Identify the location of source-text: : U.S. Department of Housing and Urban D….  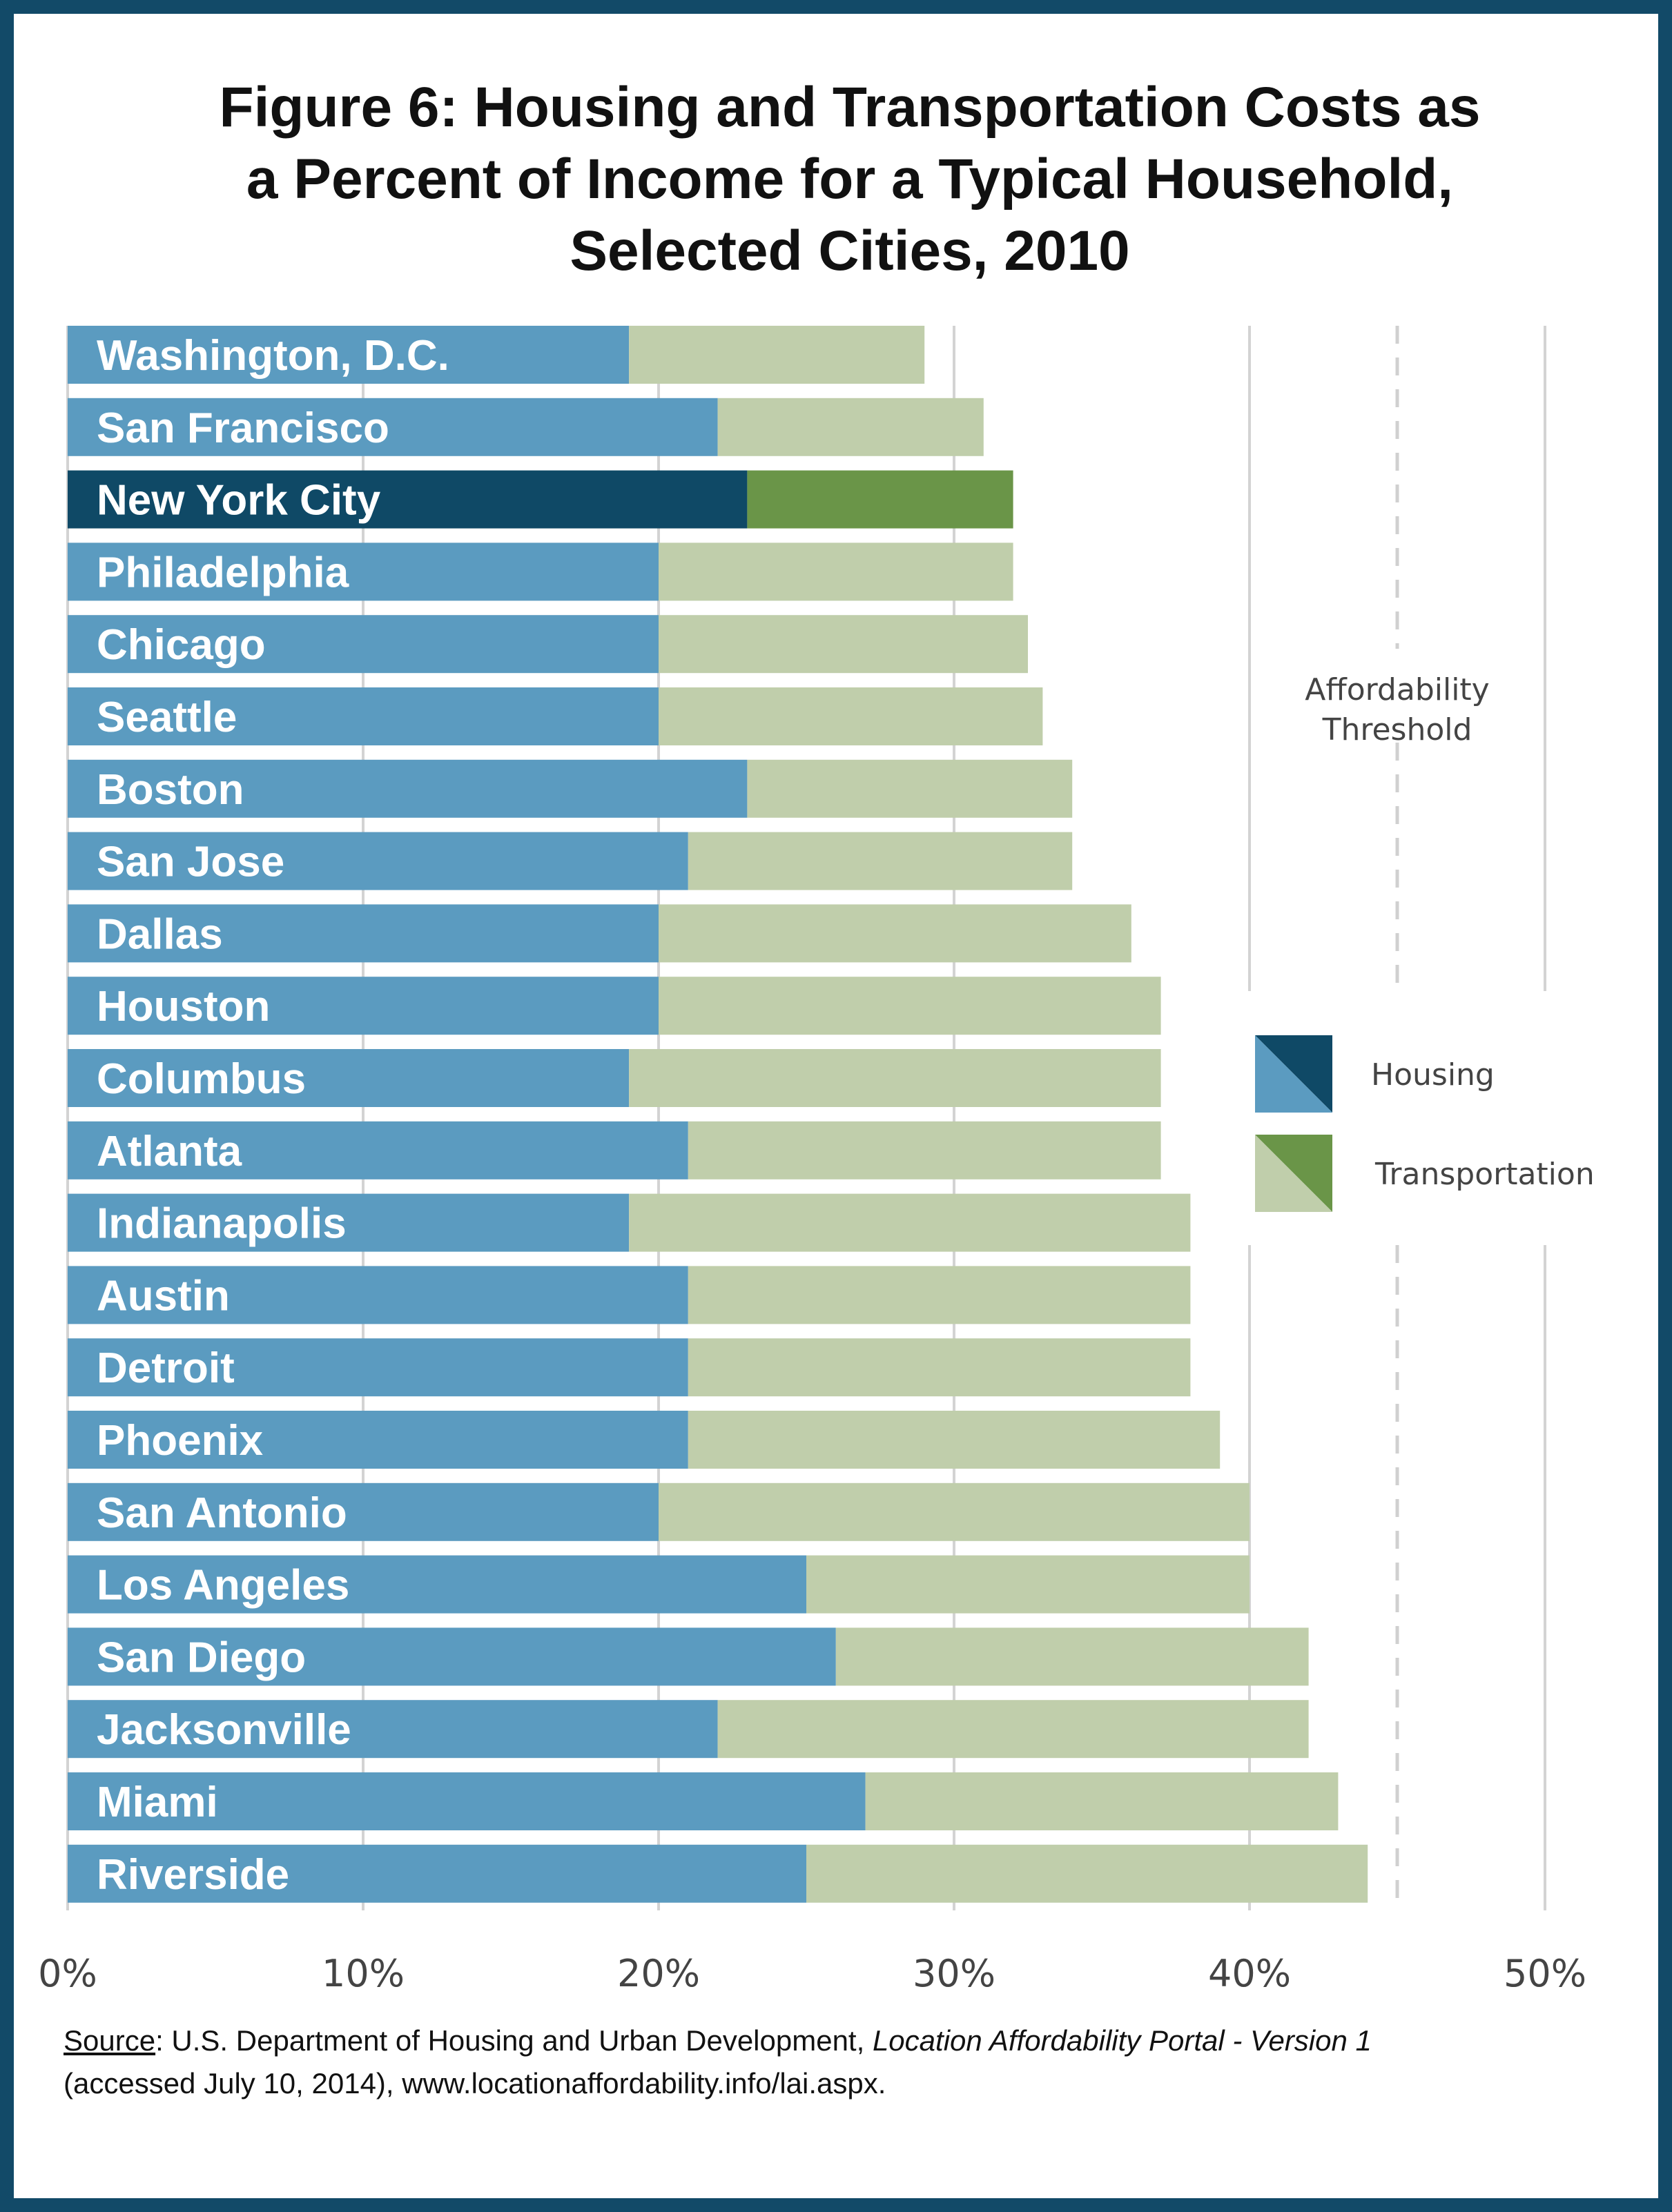
(514, 2041).